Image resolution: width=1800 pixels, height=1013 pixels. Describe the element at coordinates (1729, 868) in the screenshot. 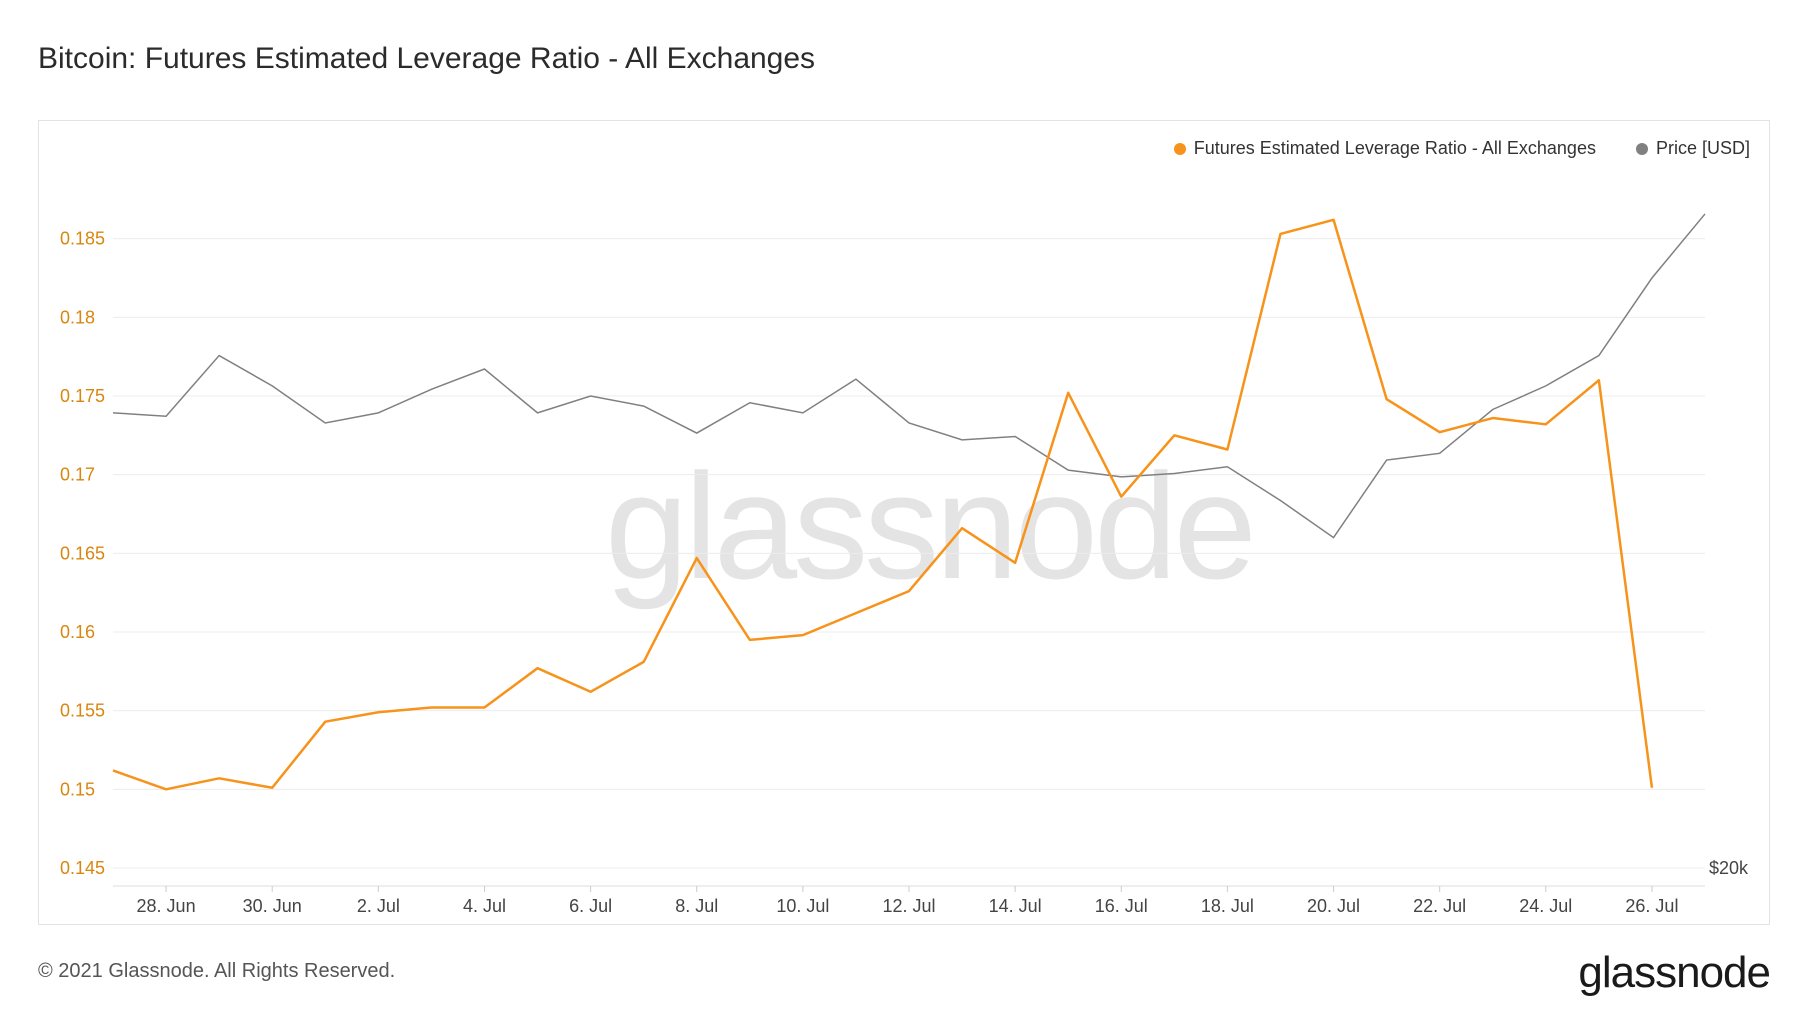

I see `y-right-tick-label: $20k` at that location.